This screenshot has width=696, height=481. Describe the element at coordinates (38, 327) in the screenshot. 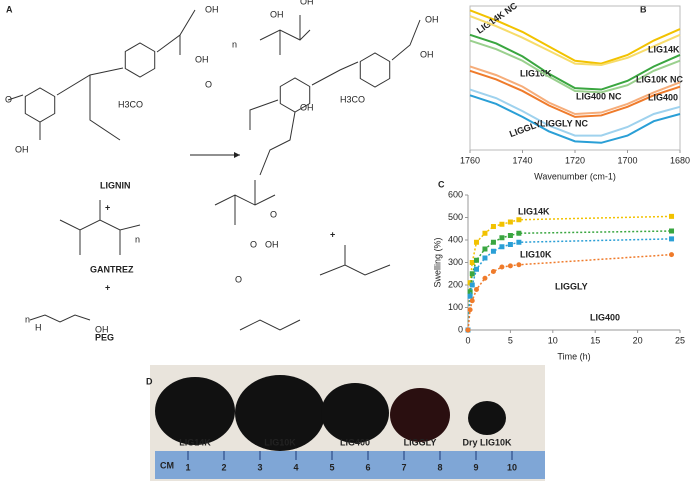

I see `atom-label: H` at that location.